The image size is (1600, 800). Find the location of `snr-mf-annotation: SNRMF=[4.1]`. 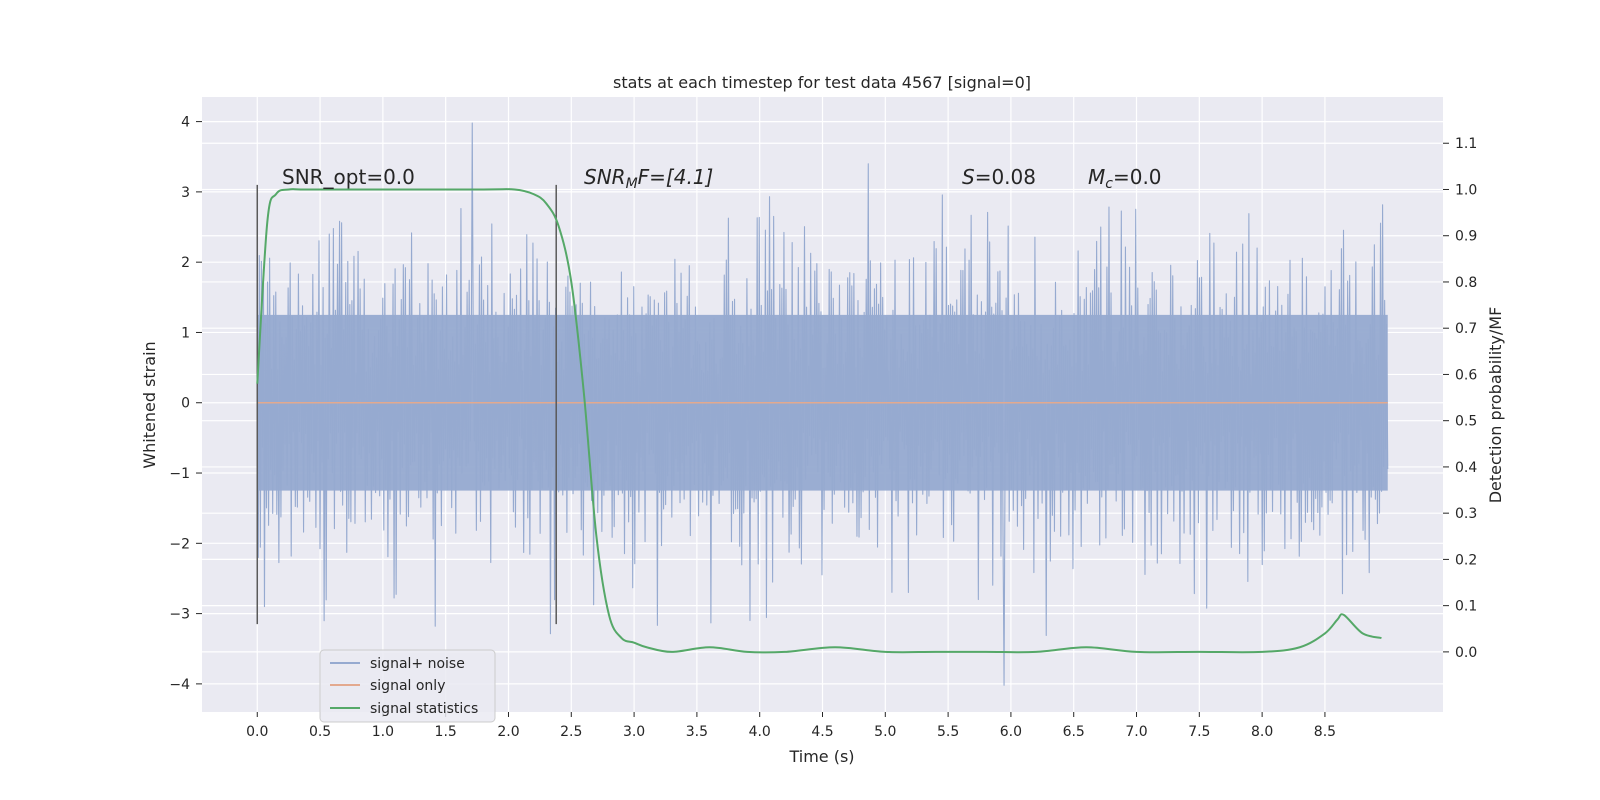

snr-mf-annotation: SNRMF=[4.1] is located at coordinates (648, 178).